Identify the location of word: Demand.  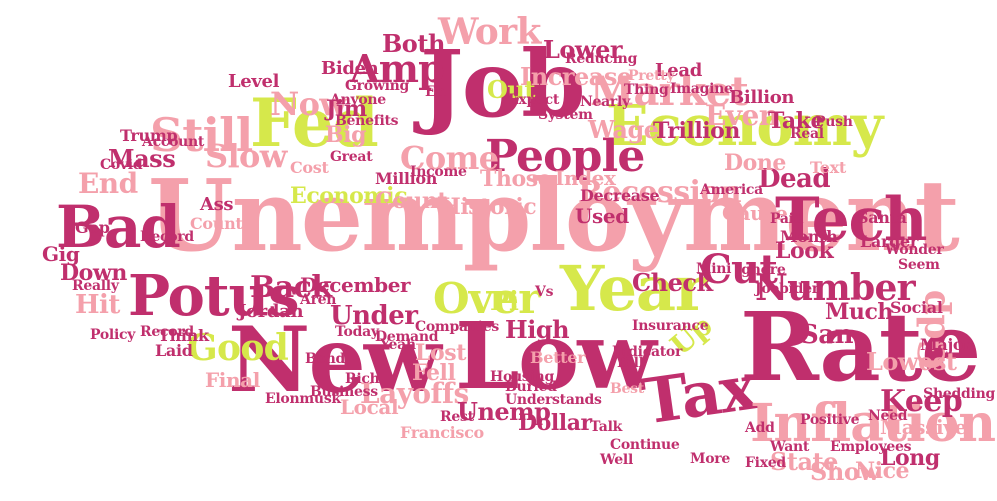
(407, 337).